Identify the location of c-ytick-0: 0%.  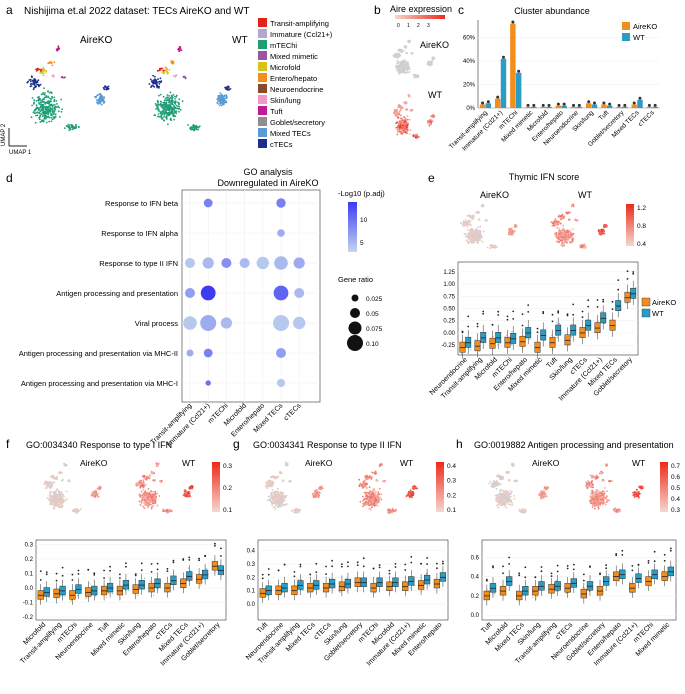
(470, 109).